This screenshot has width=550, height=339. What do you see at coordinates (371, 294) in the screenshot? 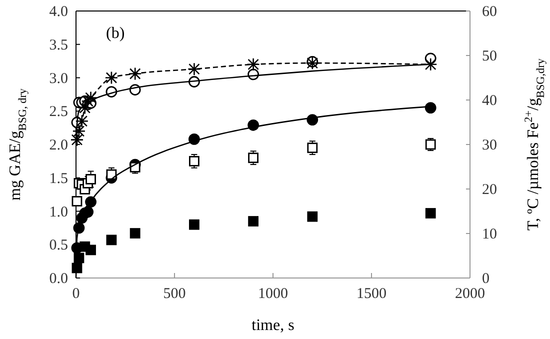
I see `x-tick-label: 1500` at bounding box center [371, 294].